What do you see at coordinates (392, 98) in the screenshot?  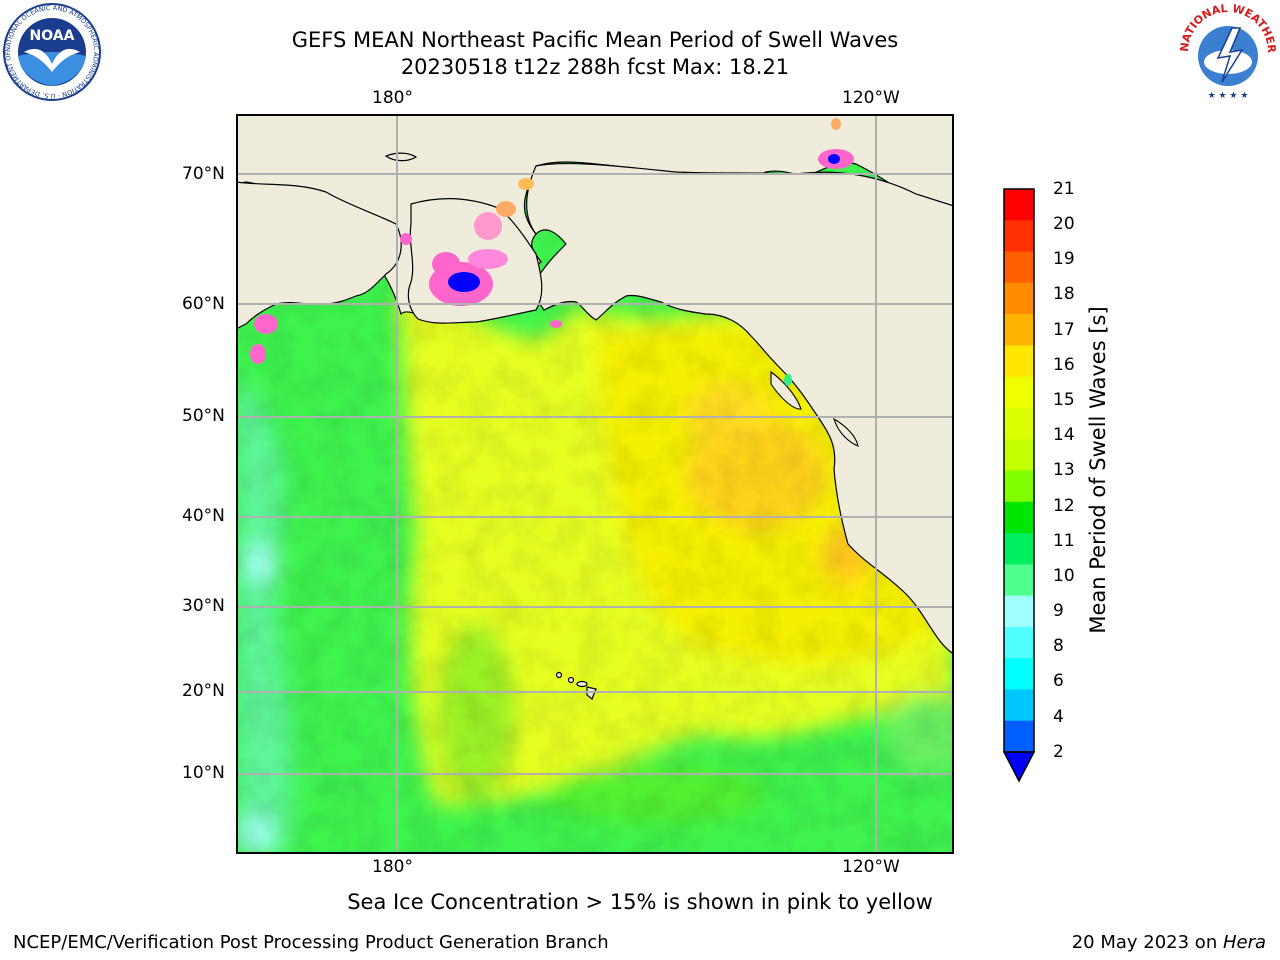 I see `lon-label-top-180: 180°` at bounding box center [392, 98].